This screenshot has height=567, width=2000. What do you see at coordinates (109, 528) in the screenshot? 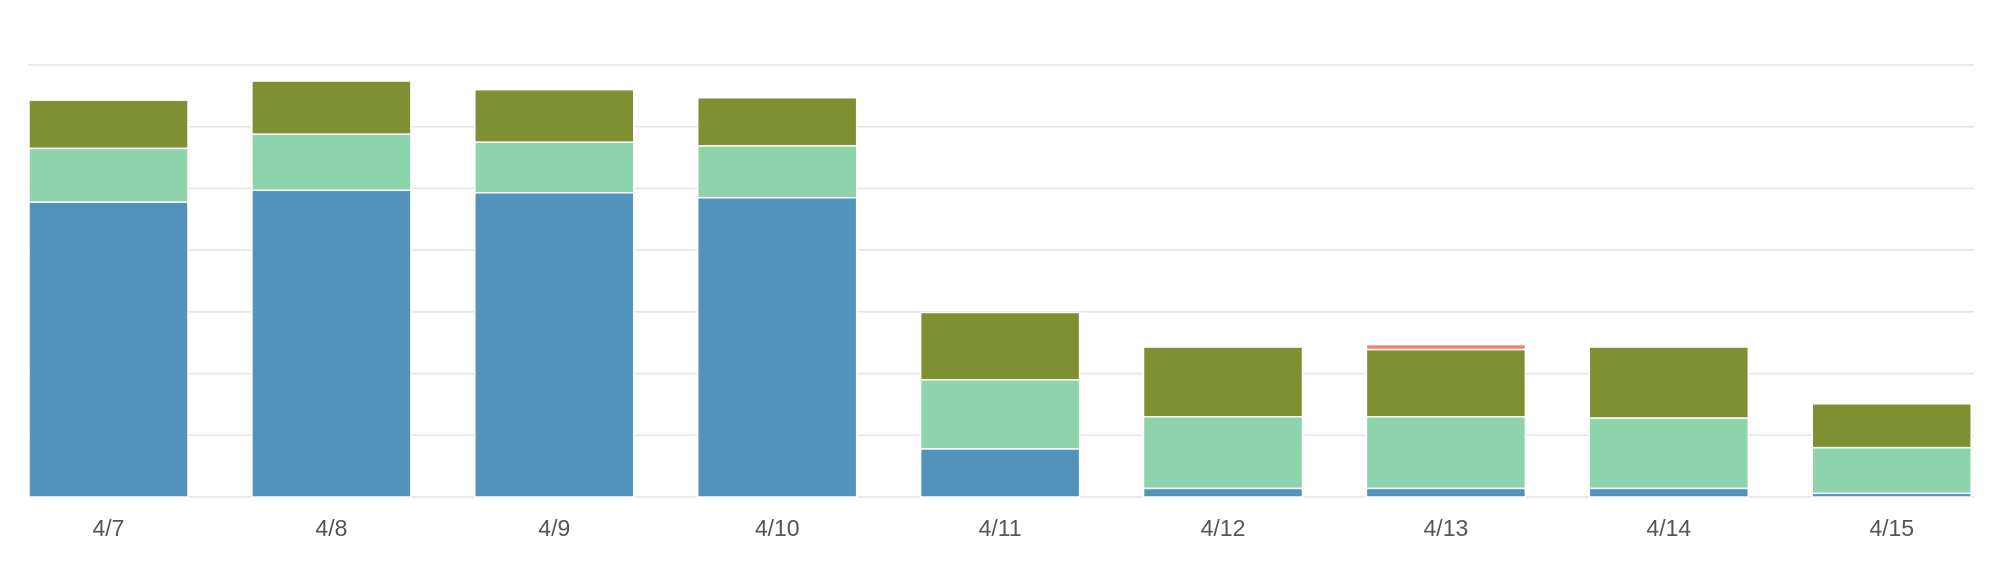
I see `x-tick-label: 4/7` at bounding box center [109, 528].